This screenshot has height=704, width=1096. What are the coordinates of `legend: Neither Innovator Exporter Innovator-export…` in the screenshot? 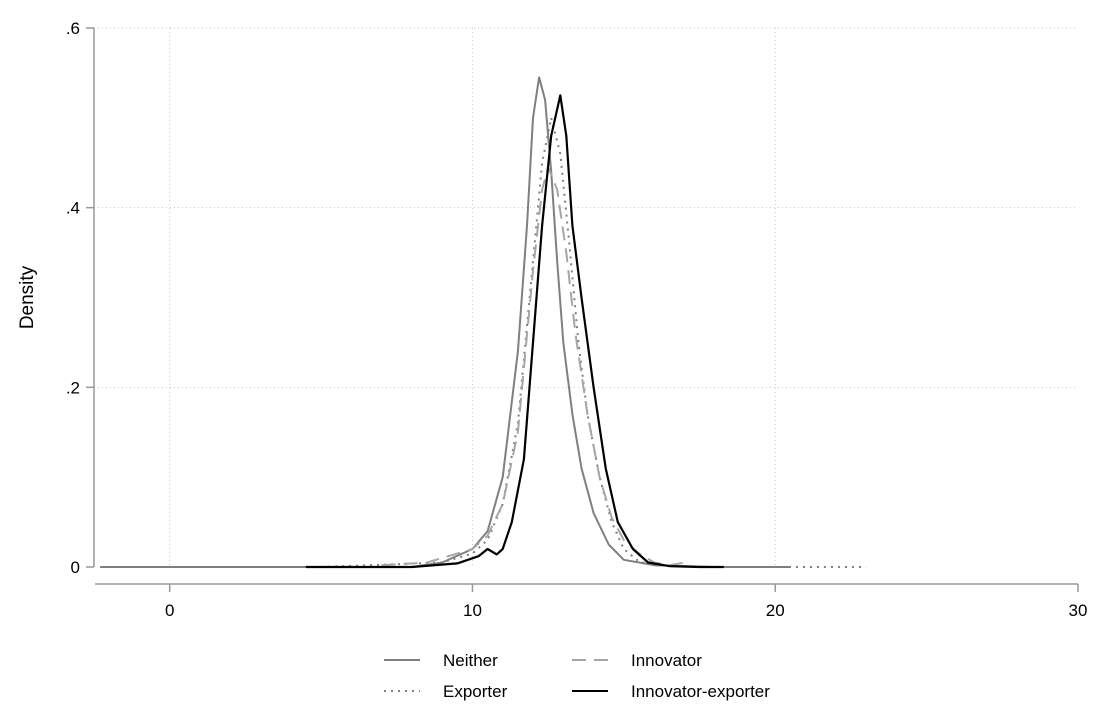 It's located at (577, 676).